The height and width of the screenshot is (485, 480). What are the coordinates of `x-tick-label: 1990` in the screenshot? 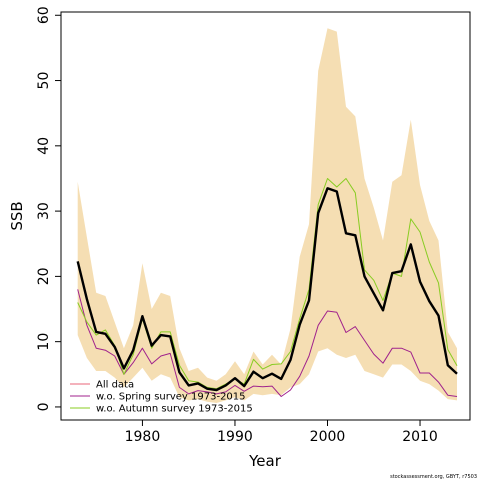 It's located at (235, 437).